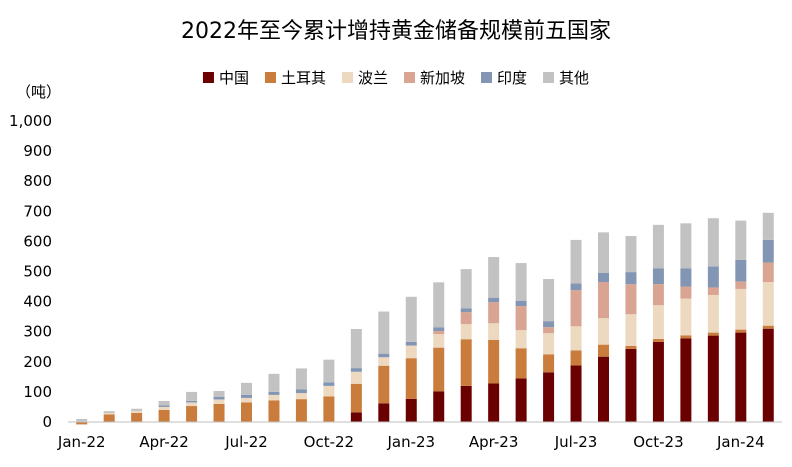 This screenshot has width=792, height=467. Describe the element at coordinates (37, 302) in the screenshot. I see `y-tick-label: 400` at that location.